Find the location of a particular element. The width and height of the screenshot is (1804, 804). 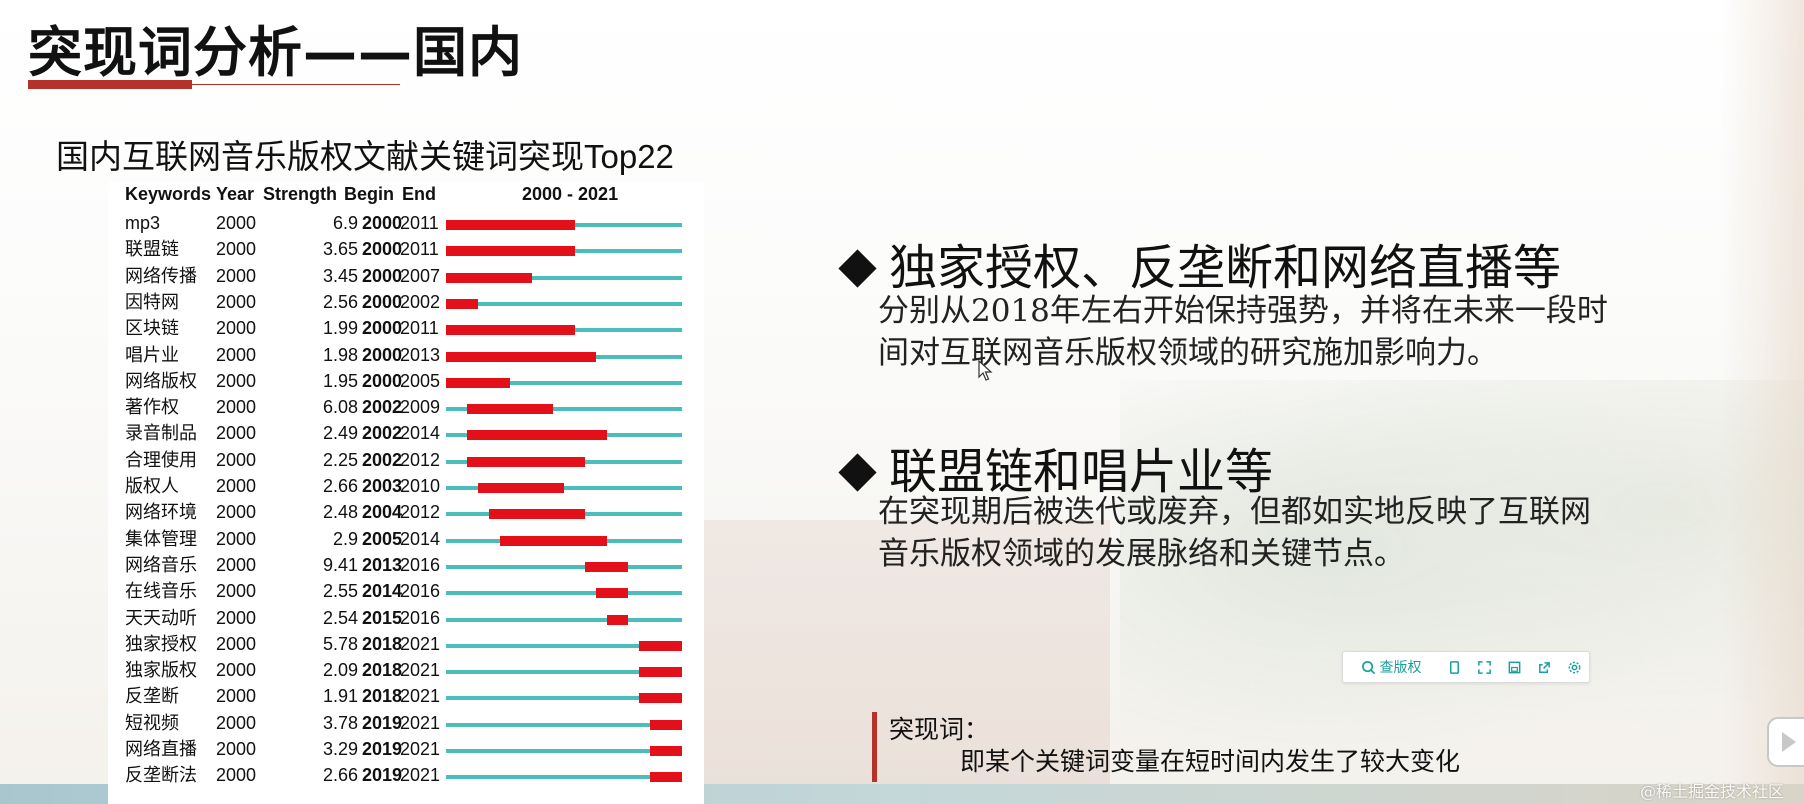

strength-cell: 2.49 is located at coordinates (340, 433).